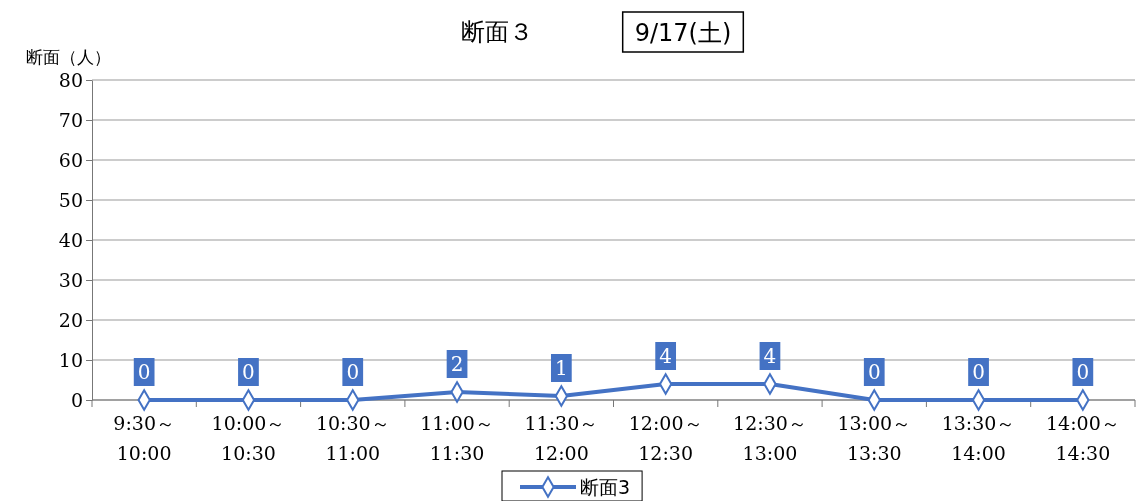  Describe the element at coordinates (248, 438) in the screenshot. I see `x-tick-label: 10:00～ 10:30` at that location.